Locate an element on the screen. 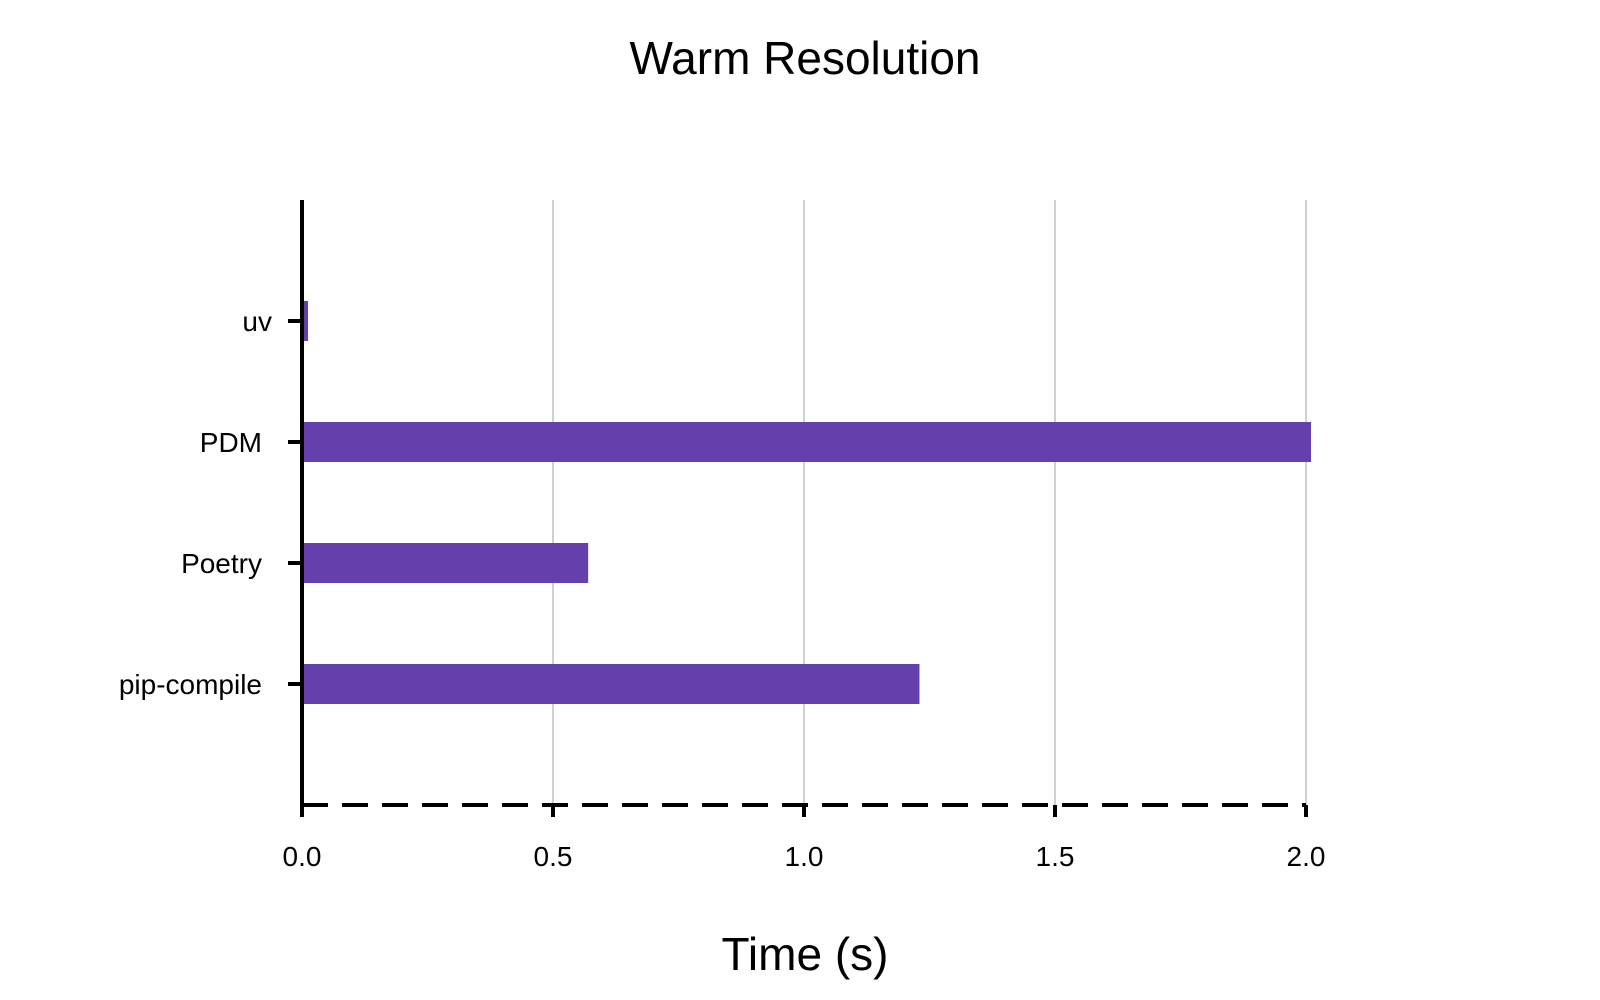  x-tick-label-2.0: 2.0 is located at coordinates (1306, 856).